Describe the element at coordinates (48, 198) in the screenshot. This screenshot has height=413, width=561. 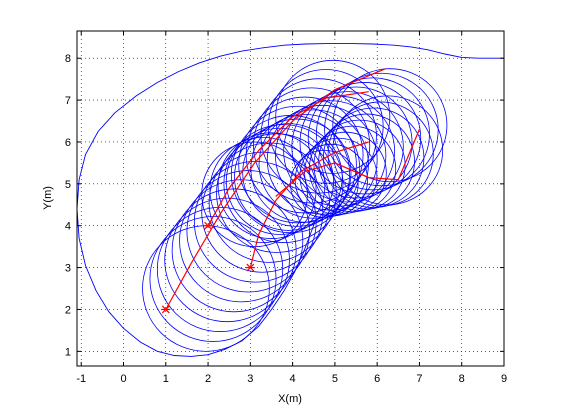
I see `y-axis-label: Y(m)` at that location.